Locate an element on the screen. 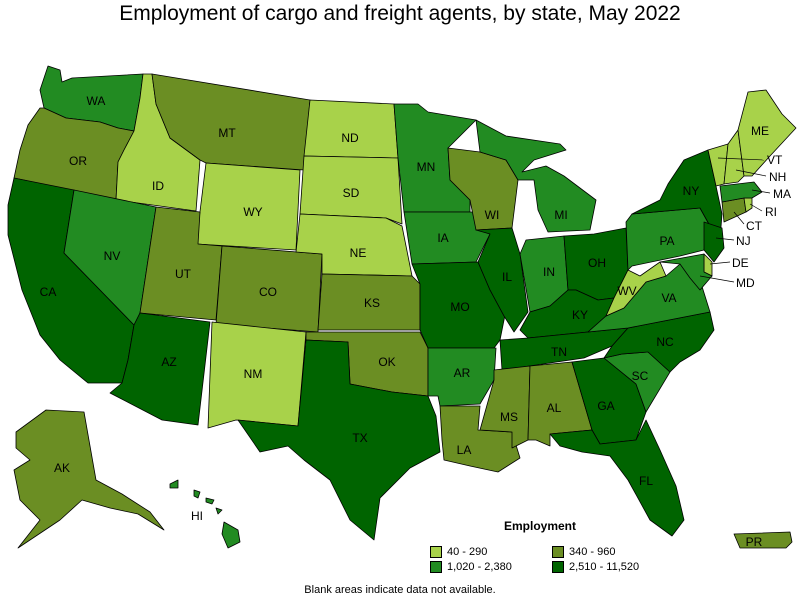 This screenshot has height=600, width=800. label-NM: NM is located at coordinates (253, 374).